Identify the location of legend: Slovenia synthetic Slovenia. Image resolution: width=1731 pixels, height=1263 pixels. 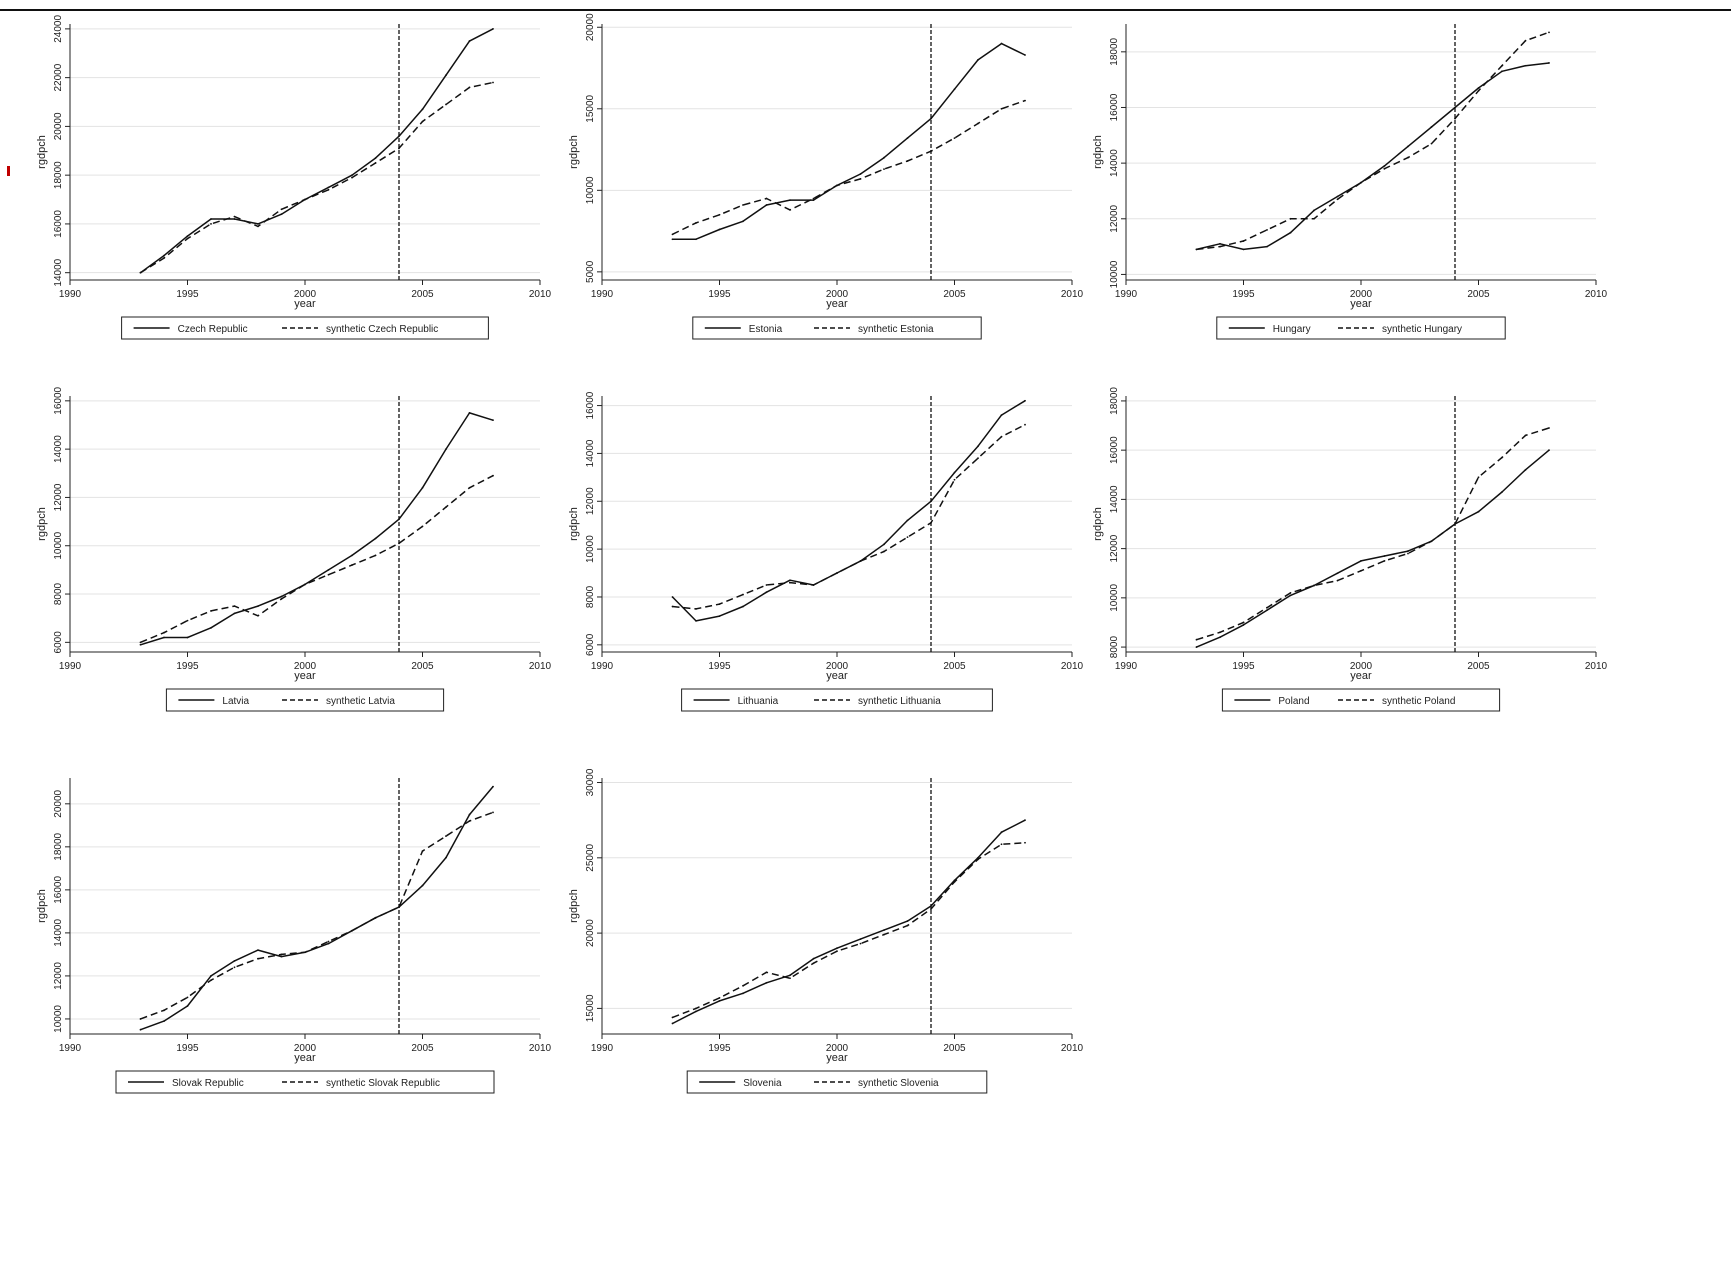
(837, 1082).